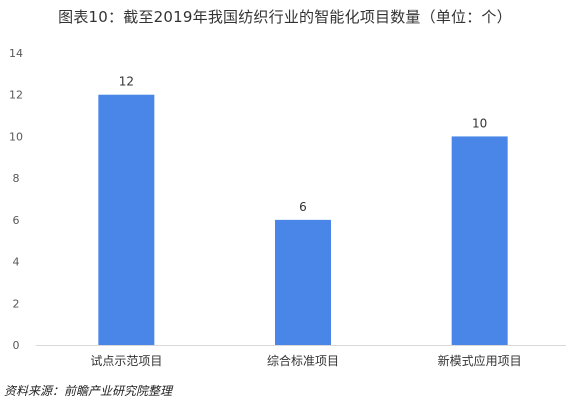 The image size is (570, 413). What do you see at coordinates (126, 360) in the screenshot?
I see `x-tick-label: 试点示范项目` at bounding box center [126, 360].